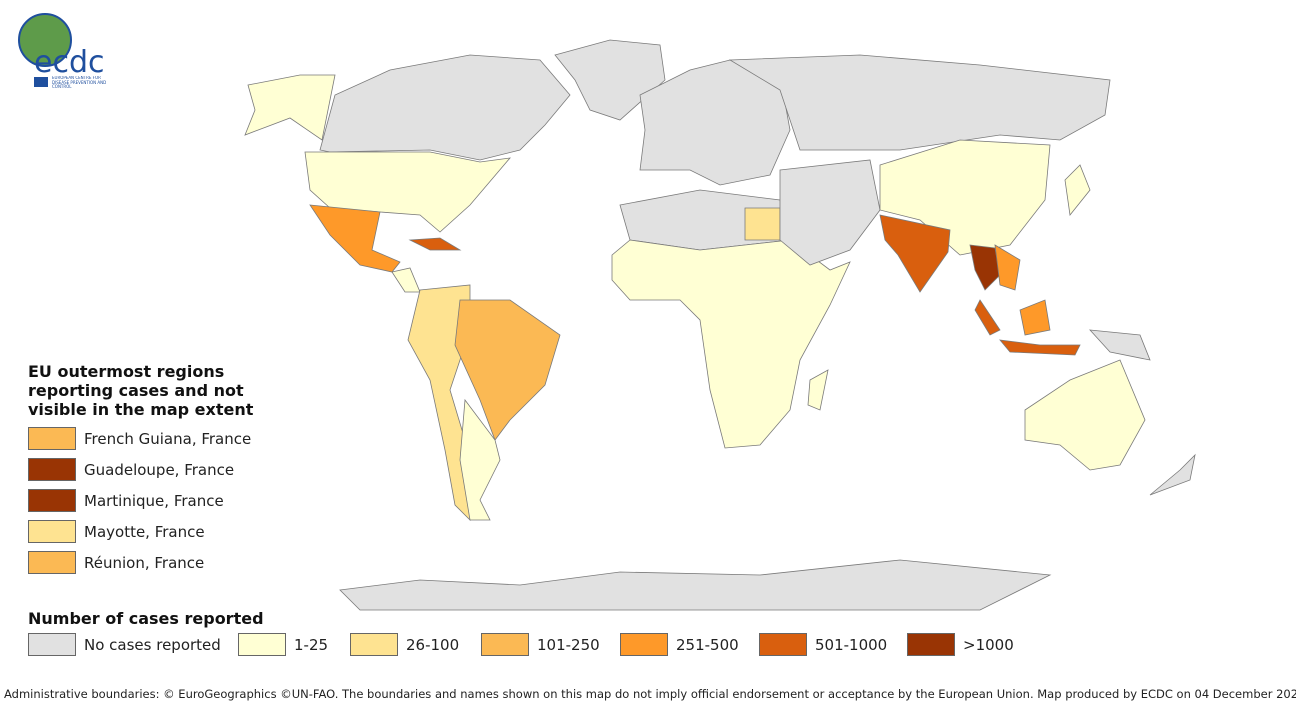  What do you see at coordinates (1040, 347) in the screenshot?
I see `indonesia` at bounding box center [1040, 347].